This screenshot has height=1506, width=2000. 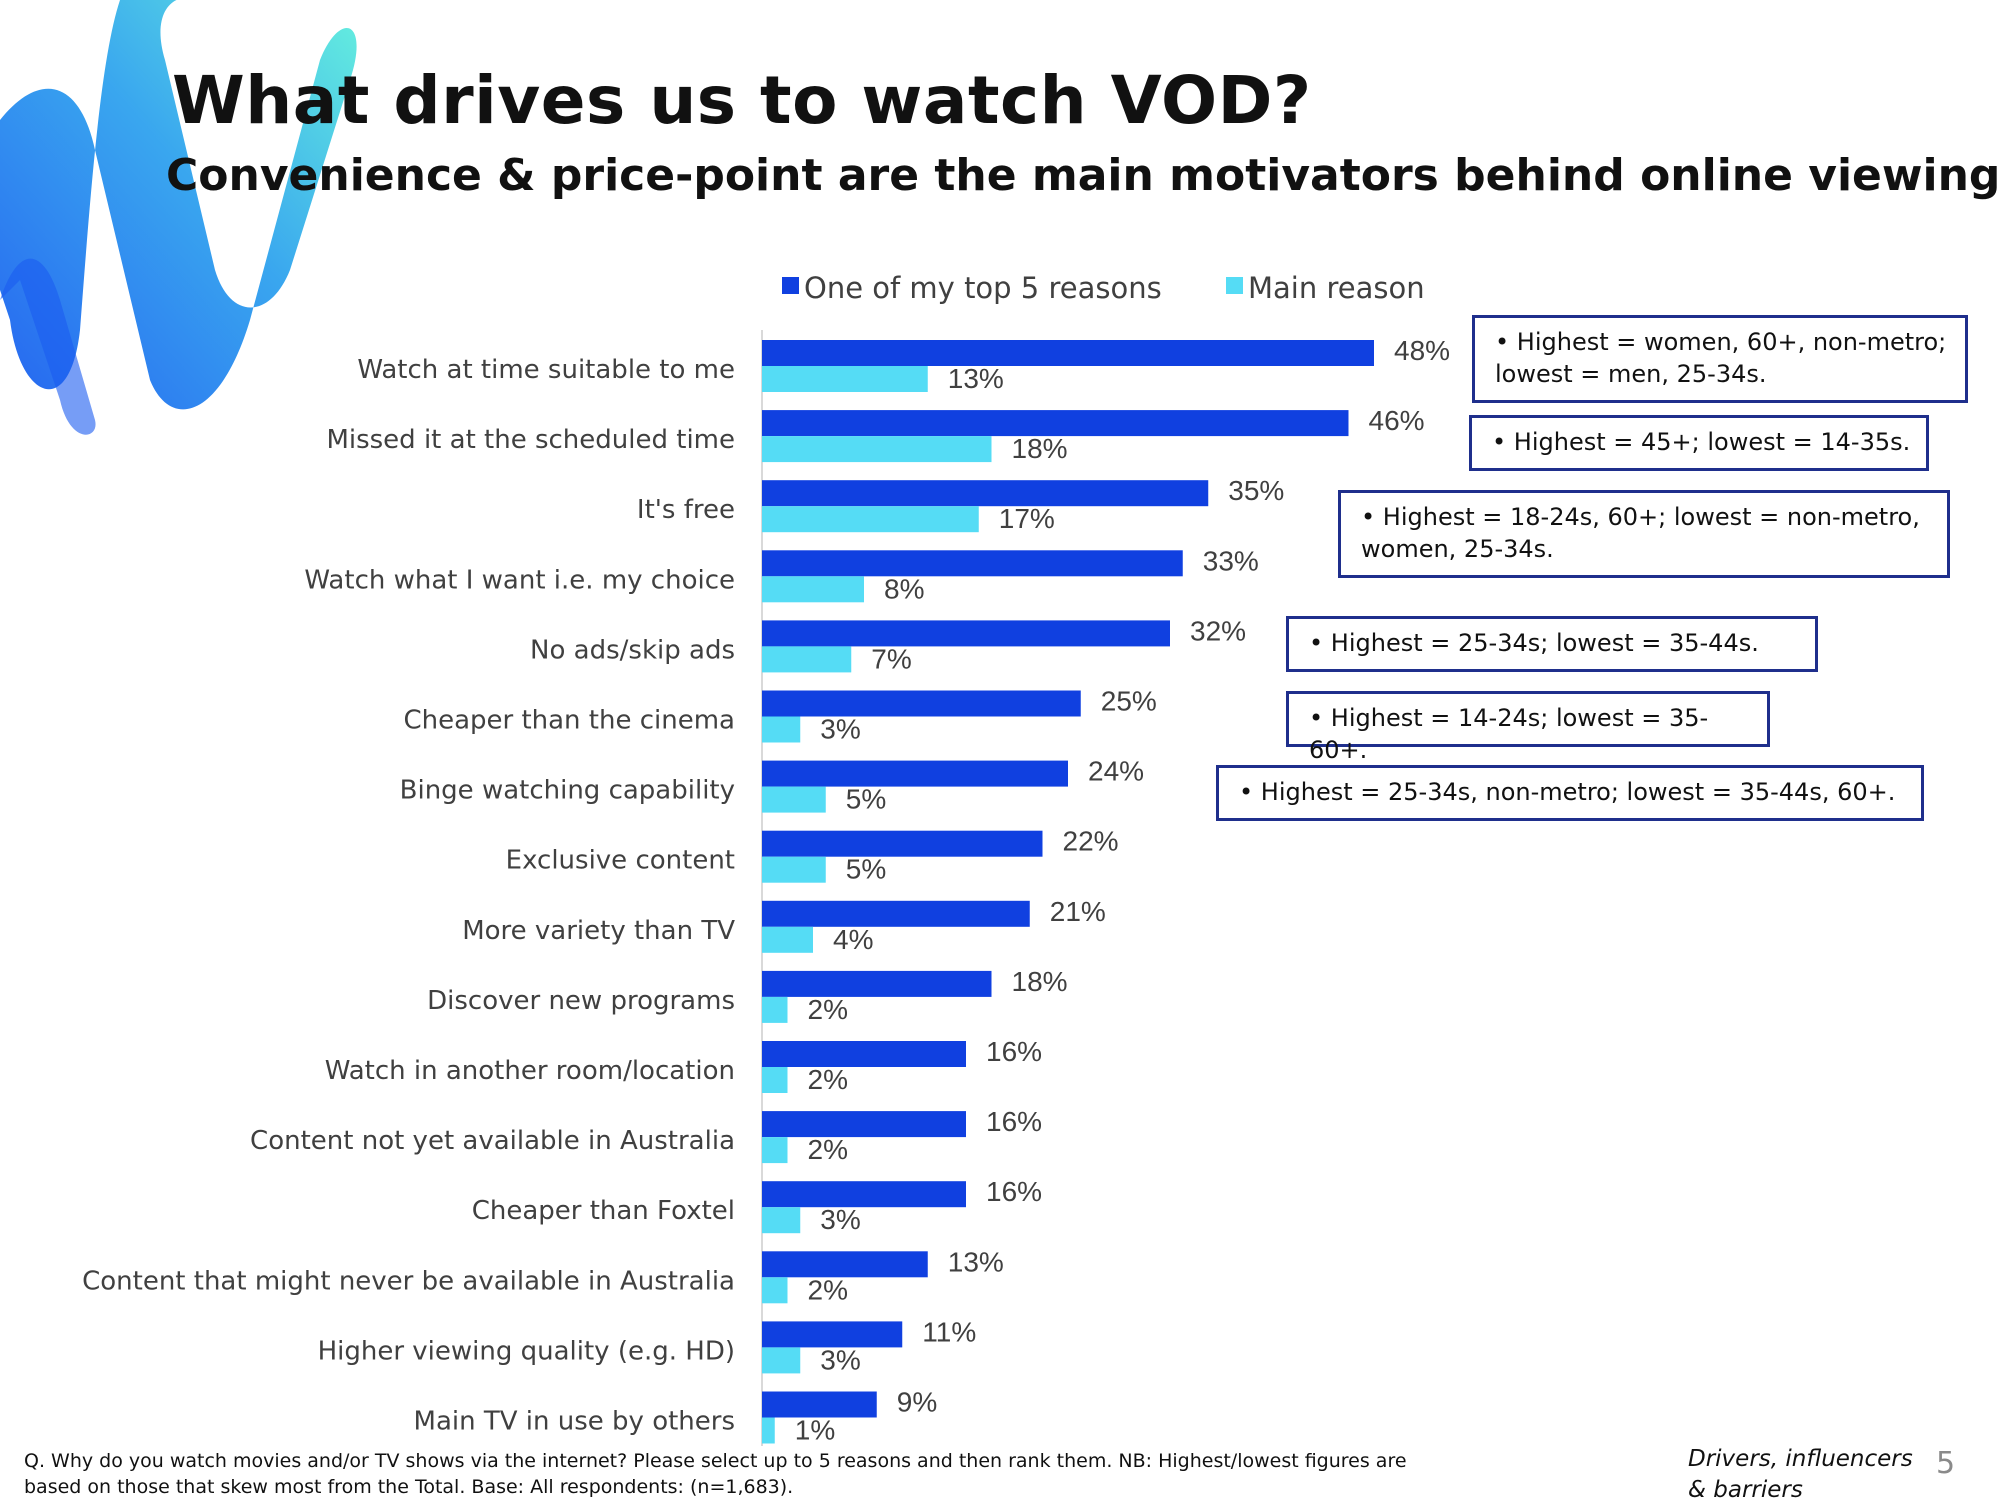 What do you see at coordinates (1397, 420) in the screenshot?
I see `data-label-top5: 46%` at bounding box center [1397, 420].